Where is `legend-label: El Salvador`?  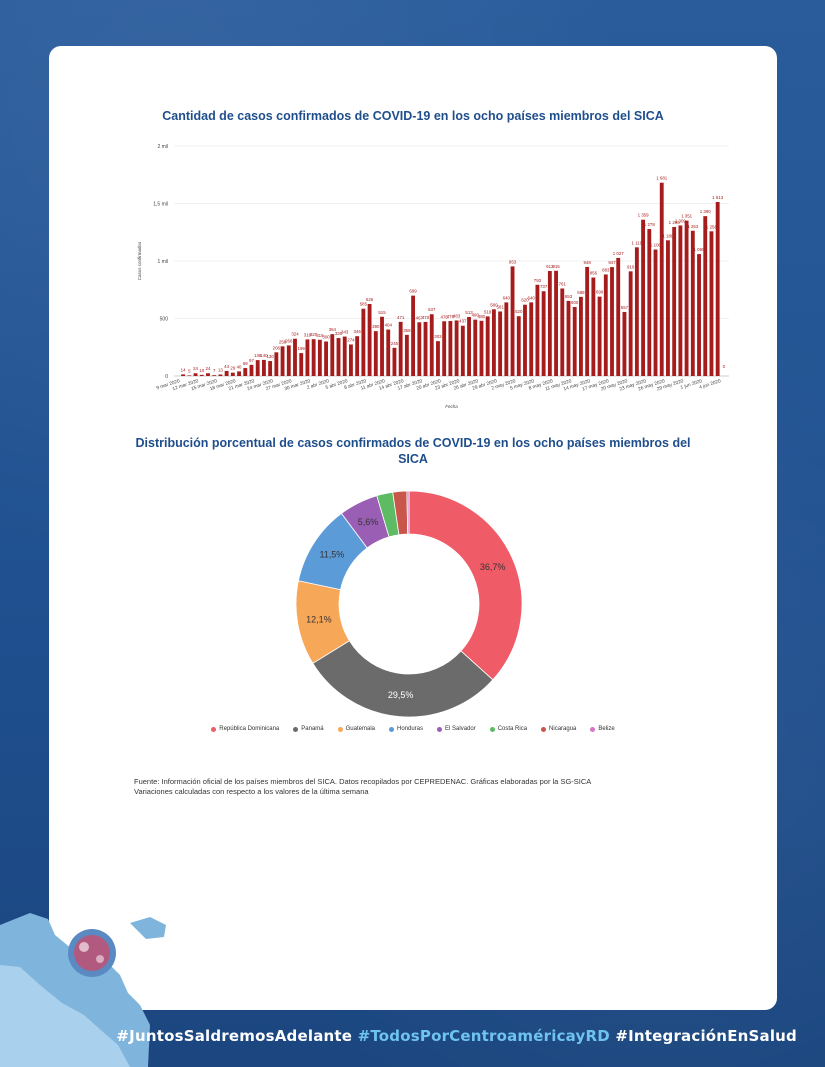
legend-label: El Salvador is located at coordinates (460, 729).